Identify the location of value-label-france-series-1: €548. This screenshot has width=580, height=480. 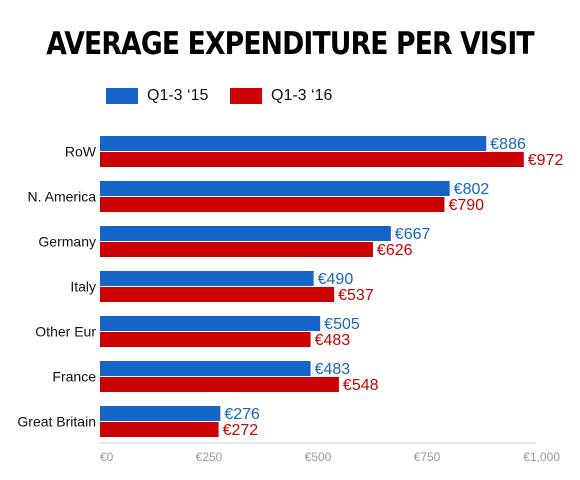
(361, 385).